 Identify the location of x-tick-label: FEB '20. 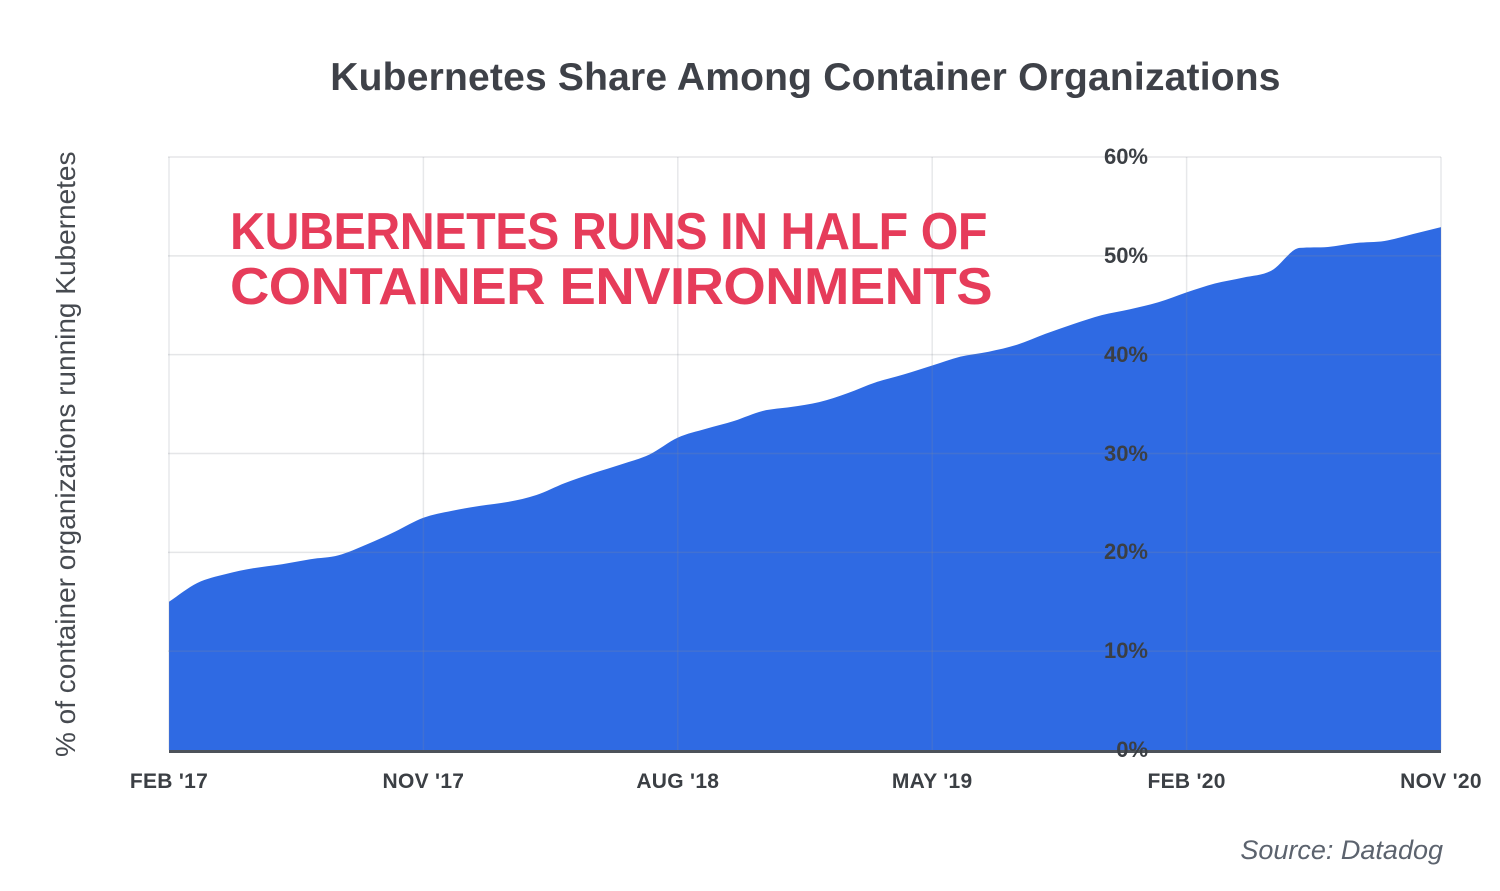
(1186, 781).